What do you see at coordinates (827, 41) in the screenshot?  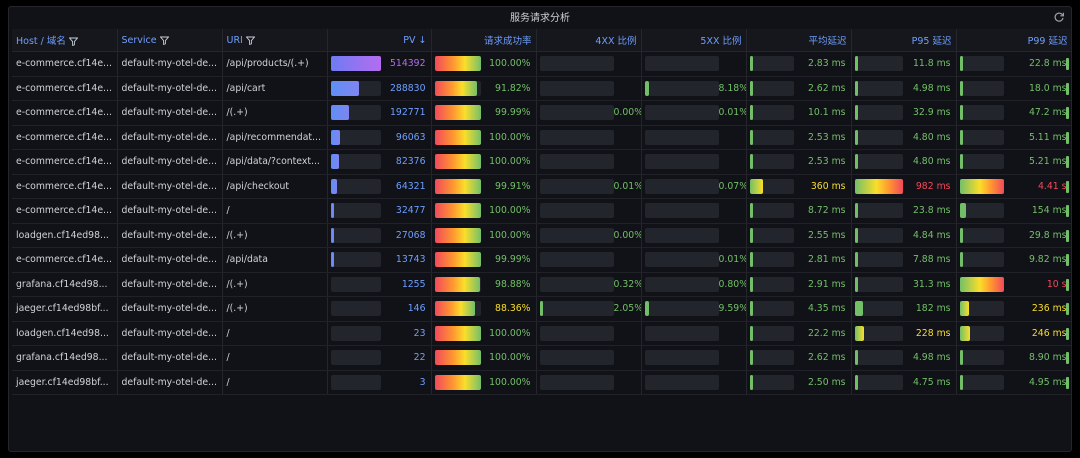 I see `column-header-label: 平均延迟` at bounding box center [827, 41].